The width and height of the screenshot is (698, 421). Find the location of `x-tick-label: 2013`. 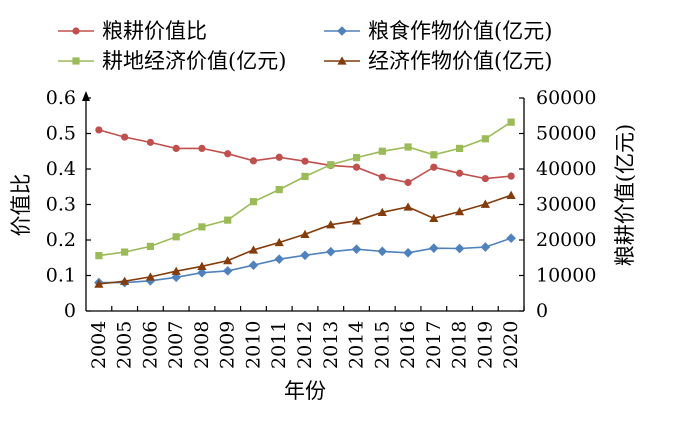

x-tick-label: 2013 is located at coordinates (331, 345).